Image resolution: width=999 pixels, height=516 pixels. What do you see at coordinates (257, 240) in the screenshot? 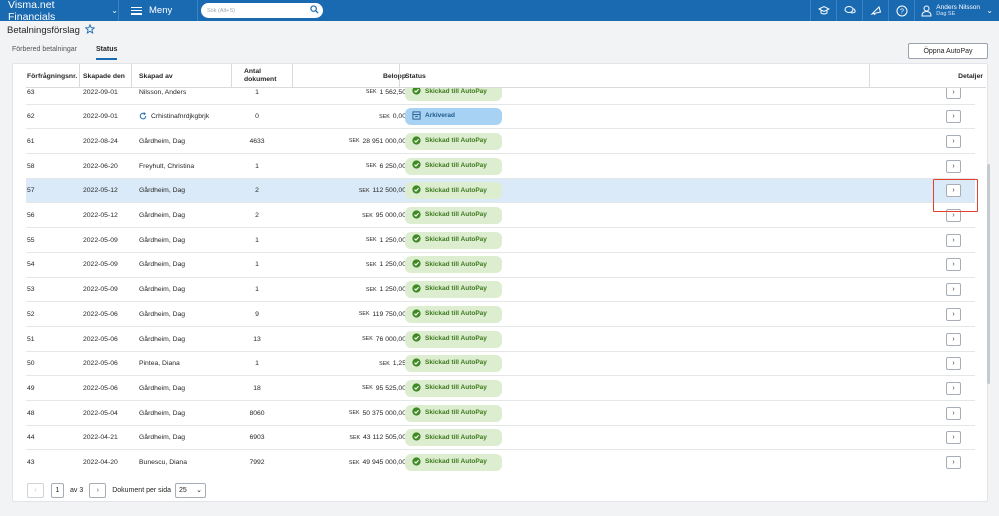
I see `document-count: 1` at bounding box center [257, 240].